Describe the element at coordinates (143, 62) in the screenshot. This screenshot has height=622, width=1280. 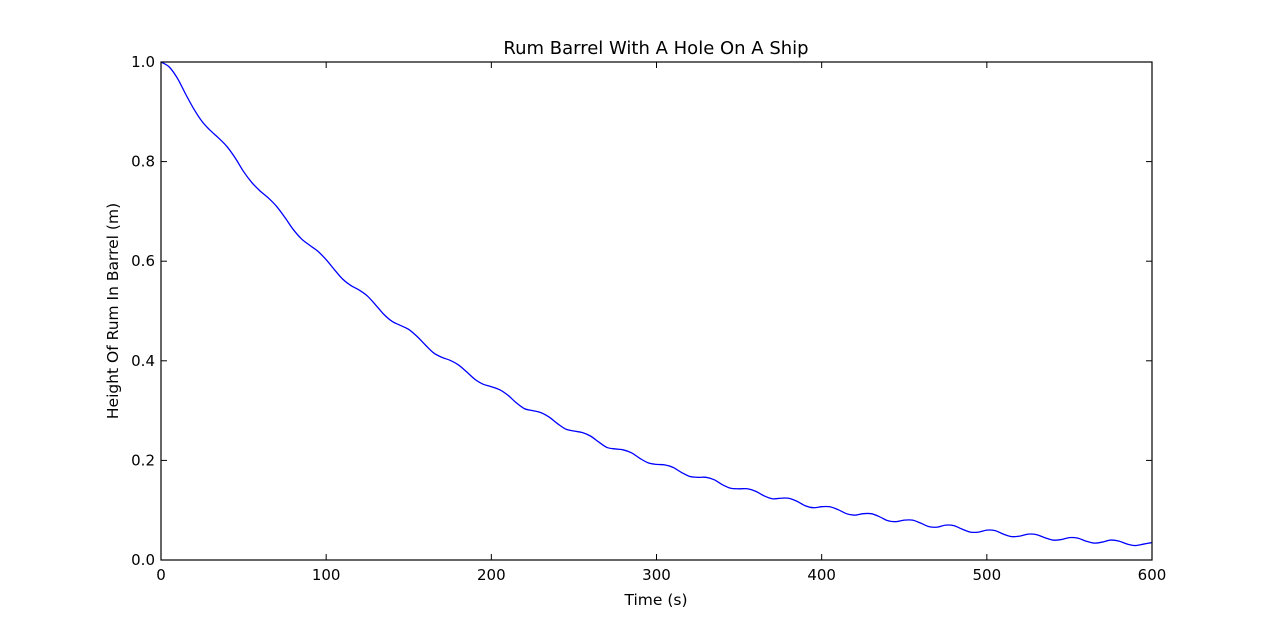
I see `y-tick-label: 1.0` at that location.